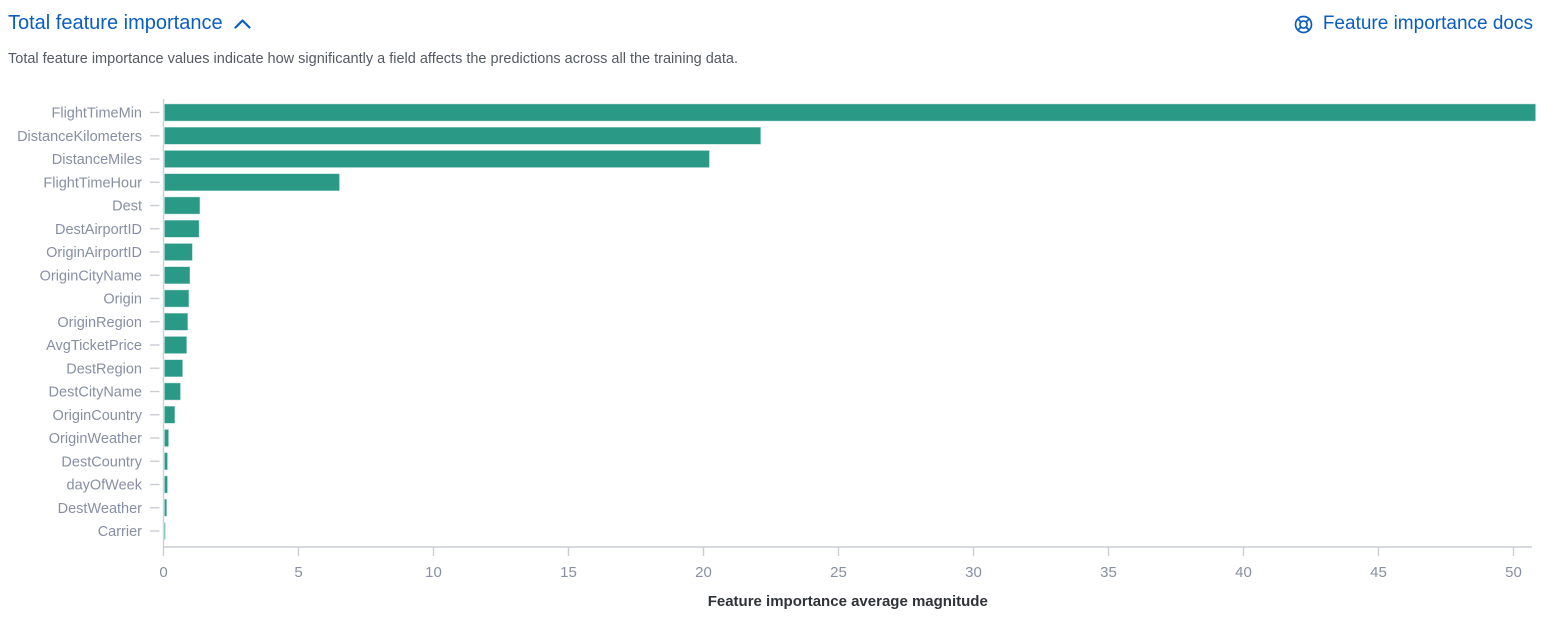 The image size is (1542, 618). Describe the element at coordinates (173, 368) in the screenshot. I see `bar-DestRegion` at that location.